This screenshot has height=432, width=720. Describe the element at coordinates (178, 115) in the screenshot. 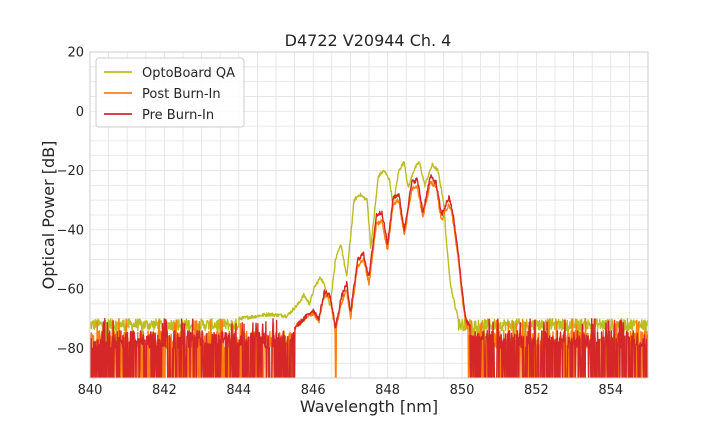

I see `legend-label-pre-burn-in: Pre Burn-In` at that location.